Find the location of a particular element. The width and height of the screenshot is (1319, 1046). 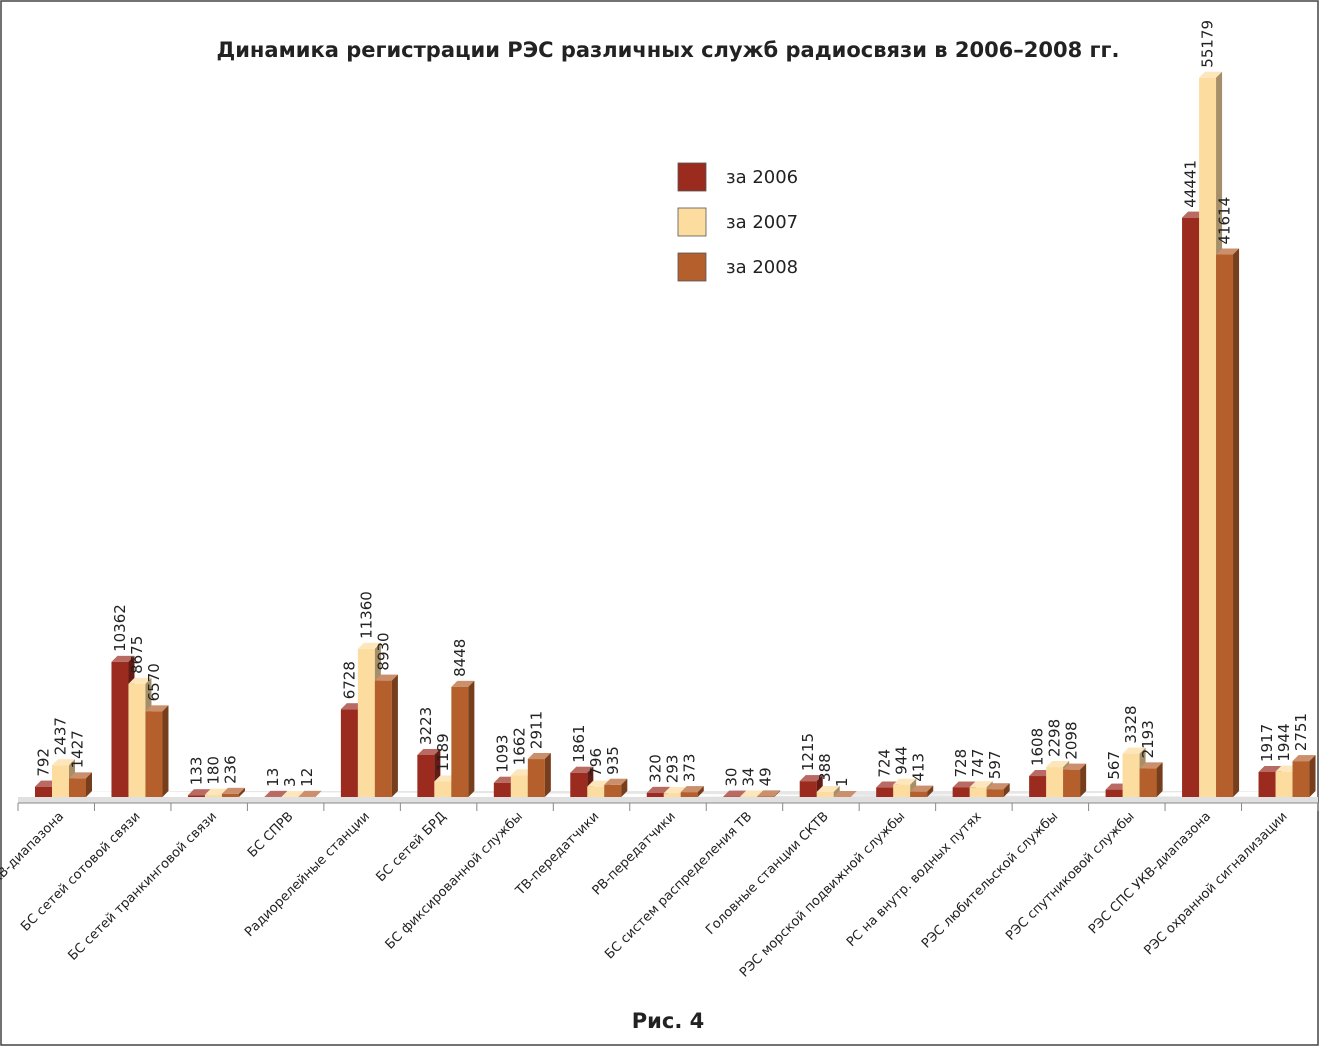

data-label: 13 is located at coordinates (273, 777).